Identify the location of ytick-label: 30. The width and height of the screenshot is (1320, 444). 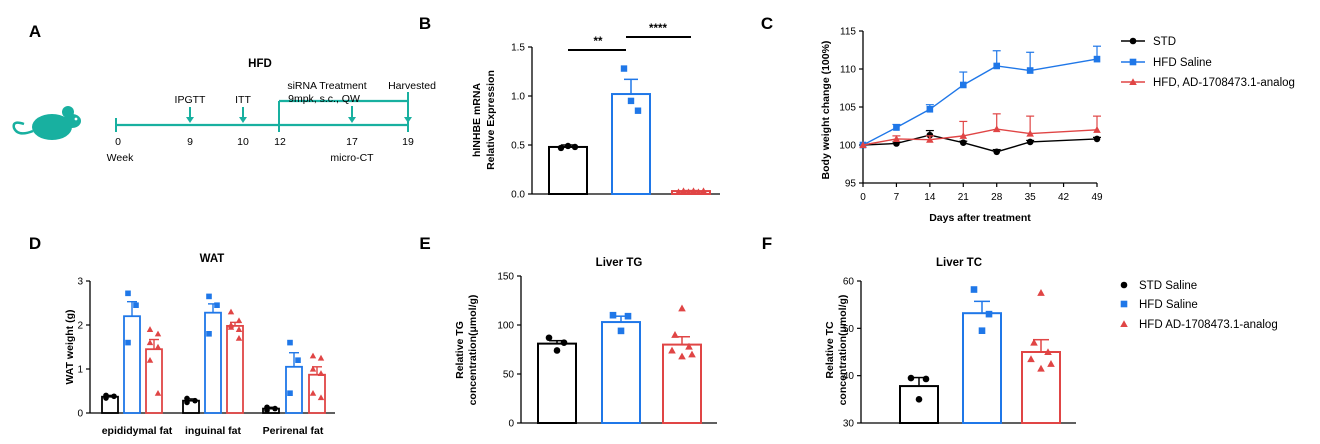
(849, 424).